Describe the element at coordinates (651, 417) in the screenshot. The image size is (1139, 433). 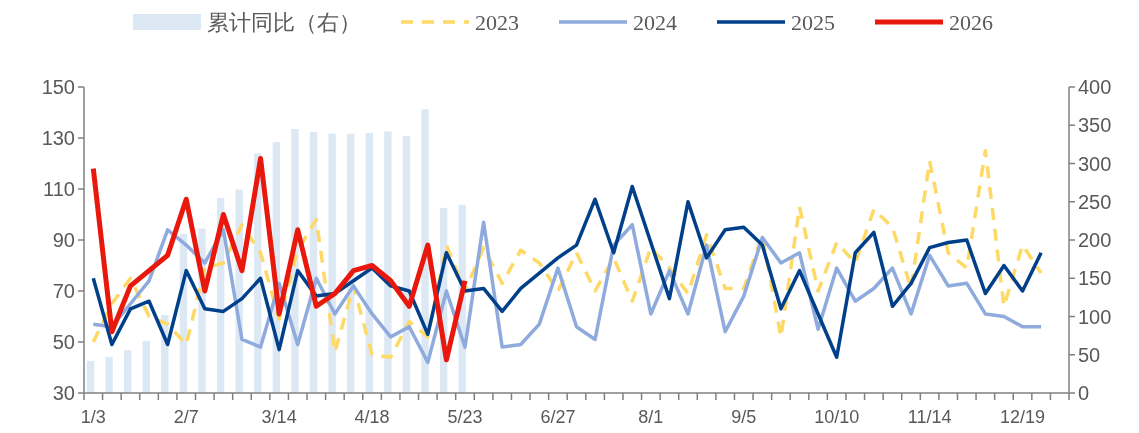
I see `x-tick-label: 8/1` at that location.